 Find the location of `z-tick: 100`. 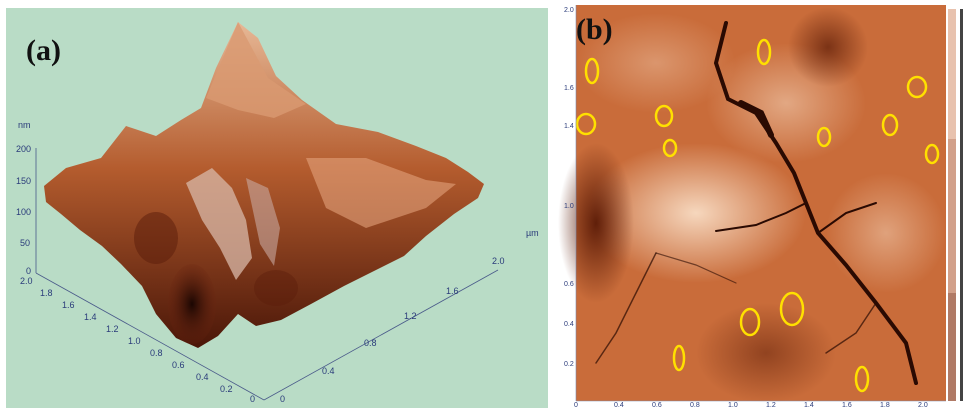

z-tick: 100 is located at coordinates (24, 212).